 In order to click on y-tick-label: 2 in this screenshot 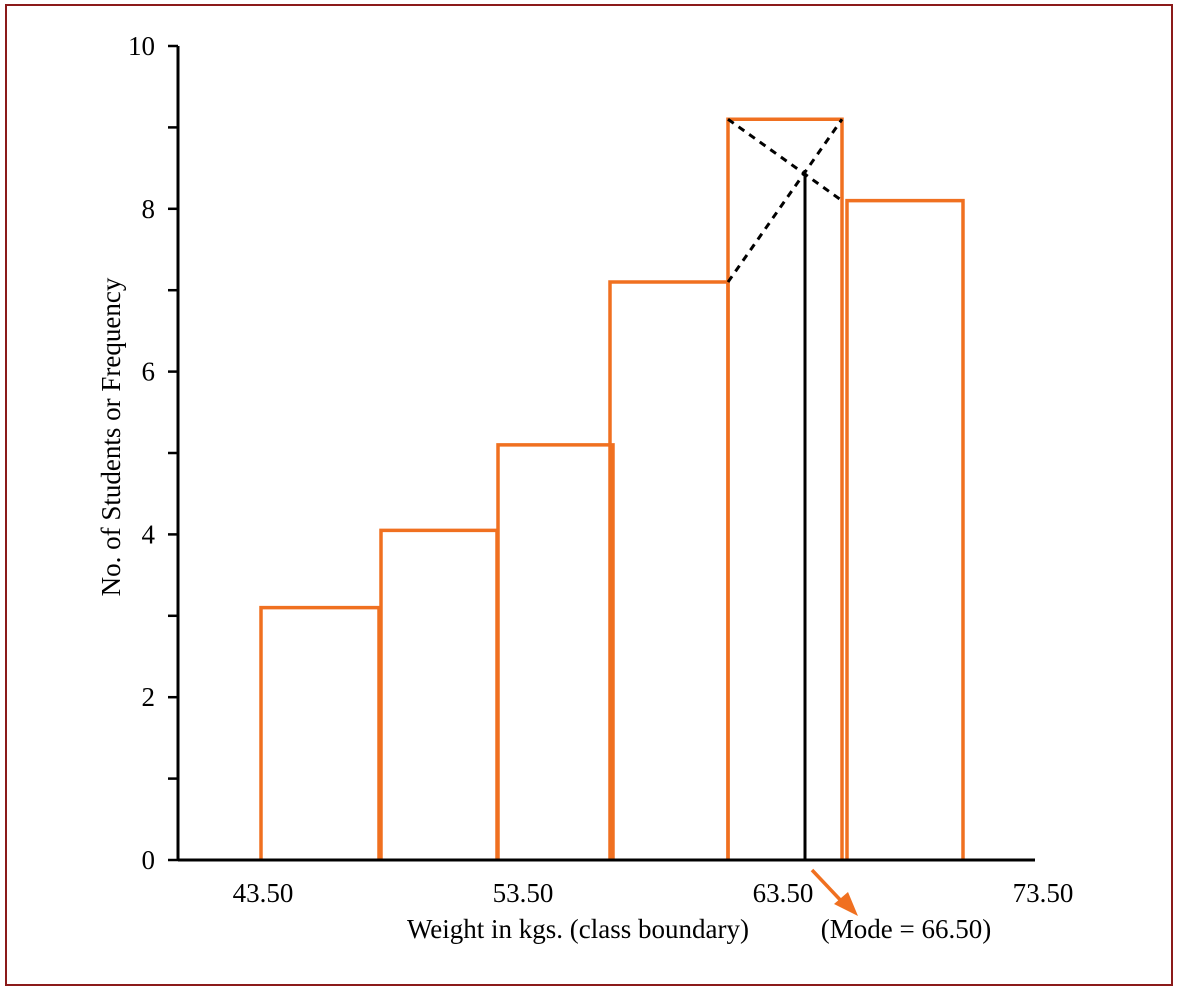, I will do `click(149, 697)`.